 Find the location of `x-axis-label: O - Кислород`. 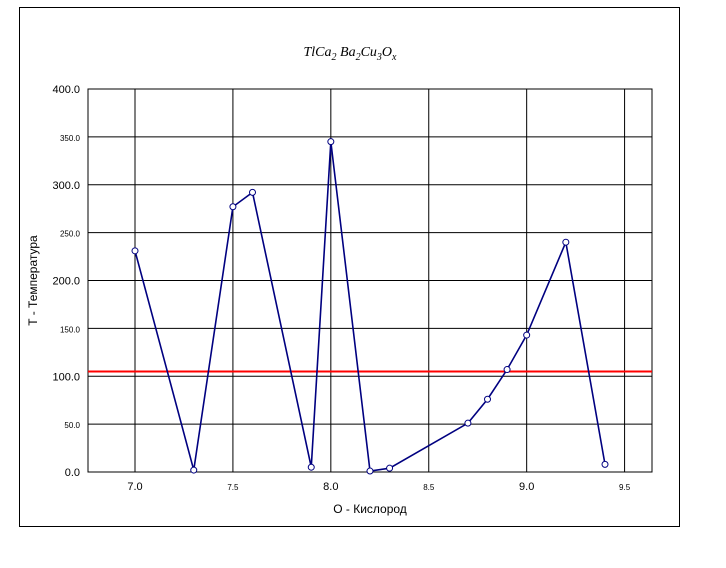

x-axis-label: O - Кислород is located at coordinates (370, 509).